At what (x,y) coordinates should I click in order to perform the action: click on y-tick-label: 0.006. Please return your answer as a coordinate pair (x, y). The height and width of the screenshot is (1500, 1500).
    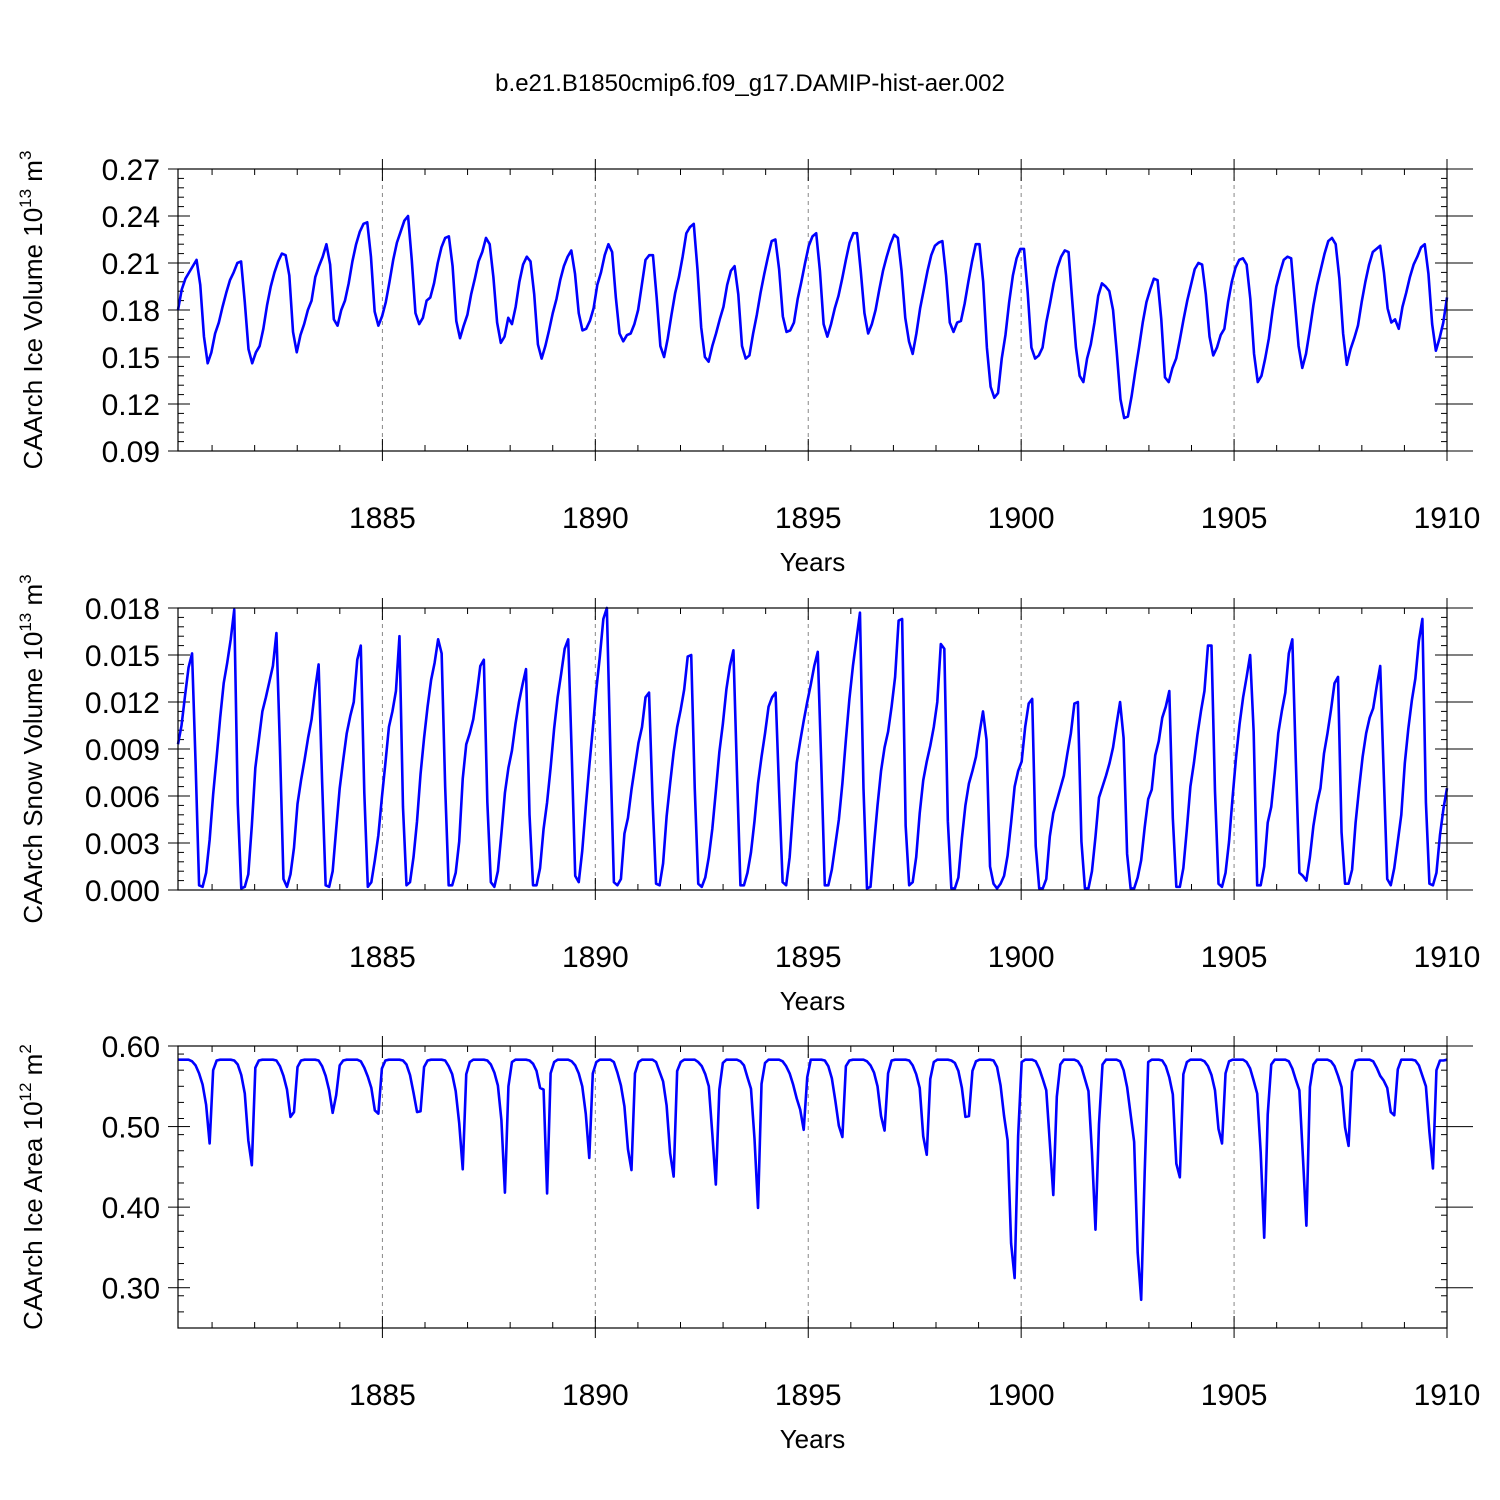
    Looking at the image, I should click on (122, 797).